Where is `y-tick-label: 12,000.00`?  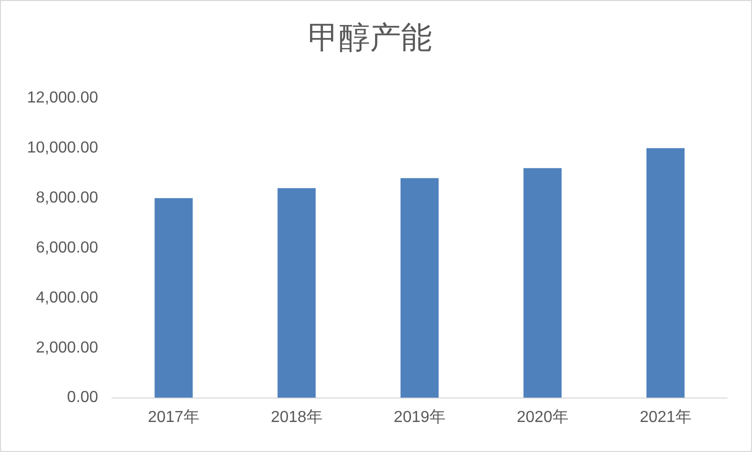 y-tick-label: 12,000.00 is located at coordinates (62, 98).